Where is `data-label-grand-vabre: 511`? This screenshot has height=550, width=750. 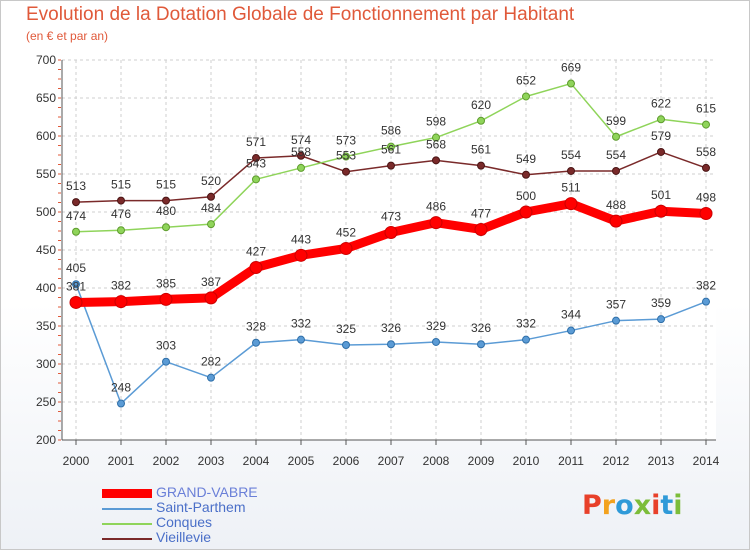
data-label-grand-vabre: 511 is located at coordinates (570, 188).